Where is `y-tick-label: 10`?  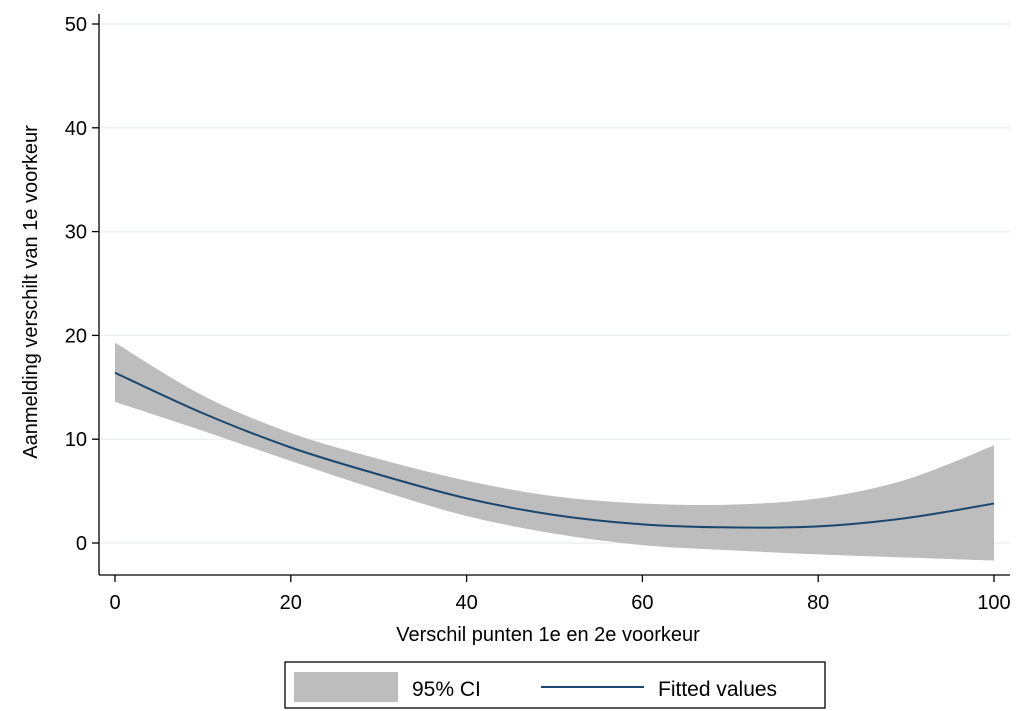 y-tick-label: 10 is located at coordinates (76, 440).